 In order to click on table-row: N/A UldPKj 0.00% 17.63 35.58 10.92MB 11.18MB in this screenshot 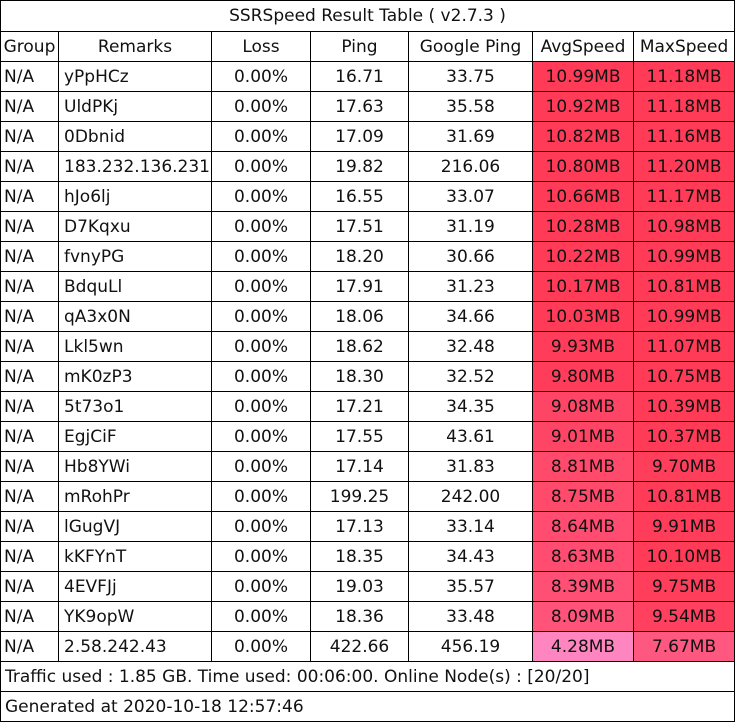, I will do `click(367, 106)`.